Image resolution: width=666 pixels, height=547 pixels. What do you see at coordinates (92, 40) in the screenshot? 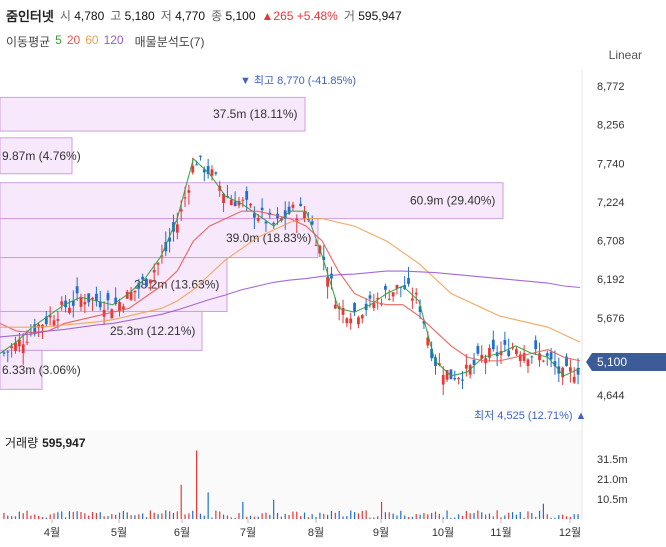
I see `ma-60: 60` at bounding box center [92, 40].